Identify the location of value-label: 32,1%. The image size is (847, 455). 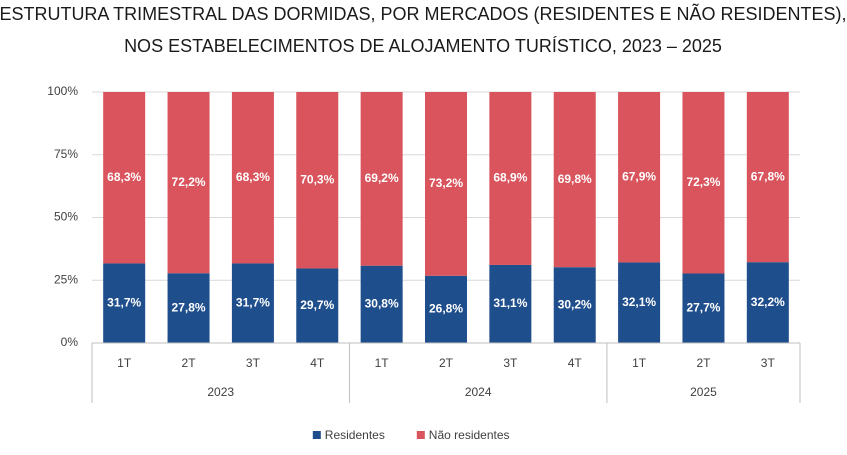
(639, 302).